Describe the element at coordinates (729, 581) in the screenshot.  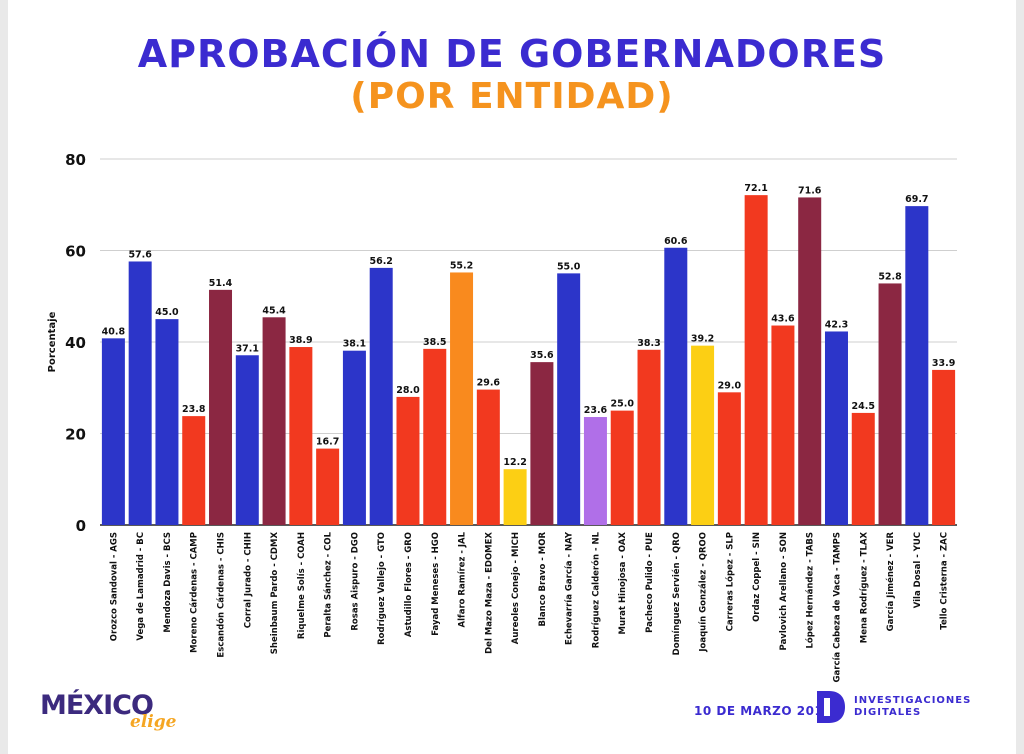
I see `x-tick-label: Carreras López - SLP` at that location.